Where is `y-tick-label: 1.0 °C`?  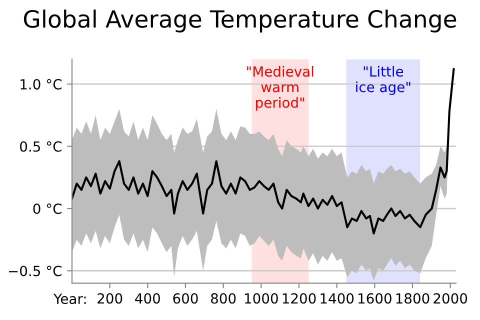
y-tick-label: 1.0 °C is located at coordinates (41, 84).